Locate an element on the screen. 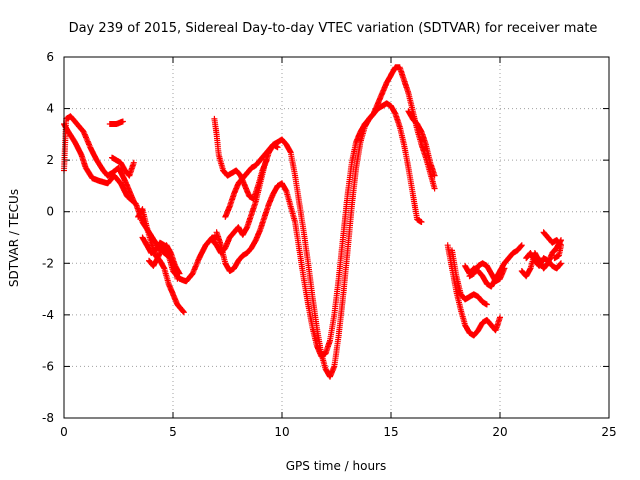  y-tick-label: 6 is located at coordinates (50, 57).